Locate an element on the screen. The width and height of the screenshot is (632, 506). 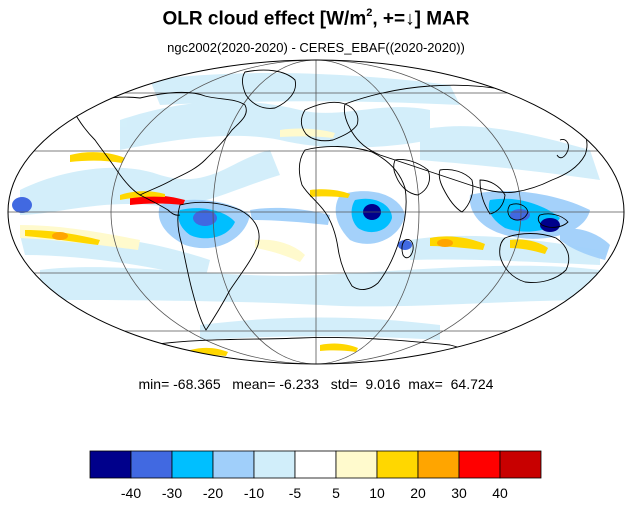
min-label: min= is located at coordinates (154, 384).